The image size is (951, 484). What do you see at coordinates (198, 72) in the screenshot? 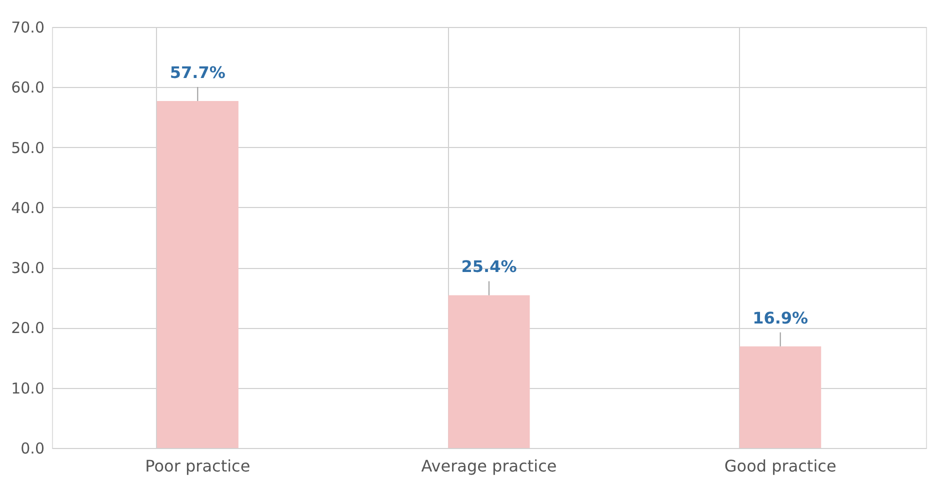
I see `data-label: 57.7%` at bounding box center [198, 72].